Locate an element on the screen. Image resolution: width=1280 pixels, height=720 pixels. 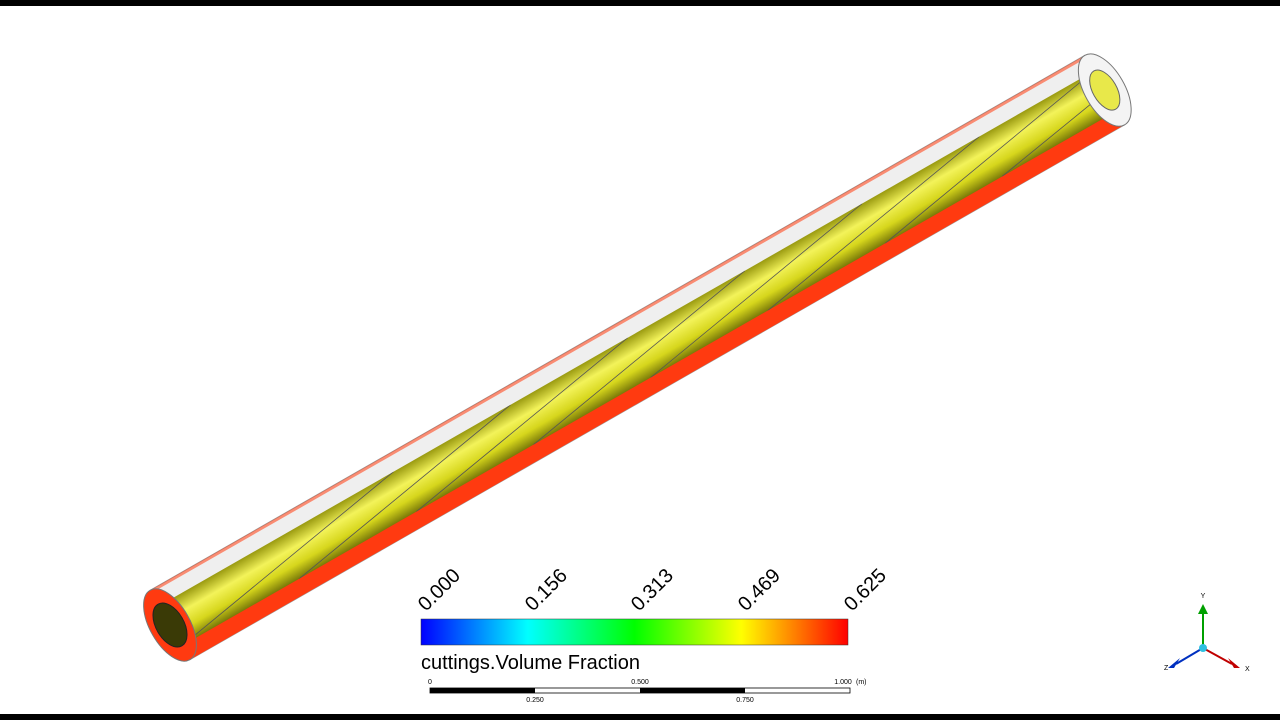
legend-tick-label: 0.469 is located at coordinates (759, 590).